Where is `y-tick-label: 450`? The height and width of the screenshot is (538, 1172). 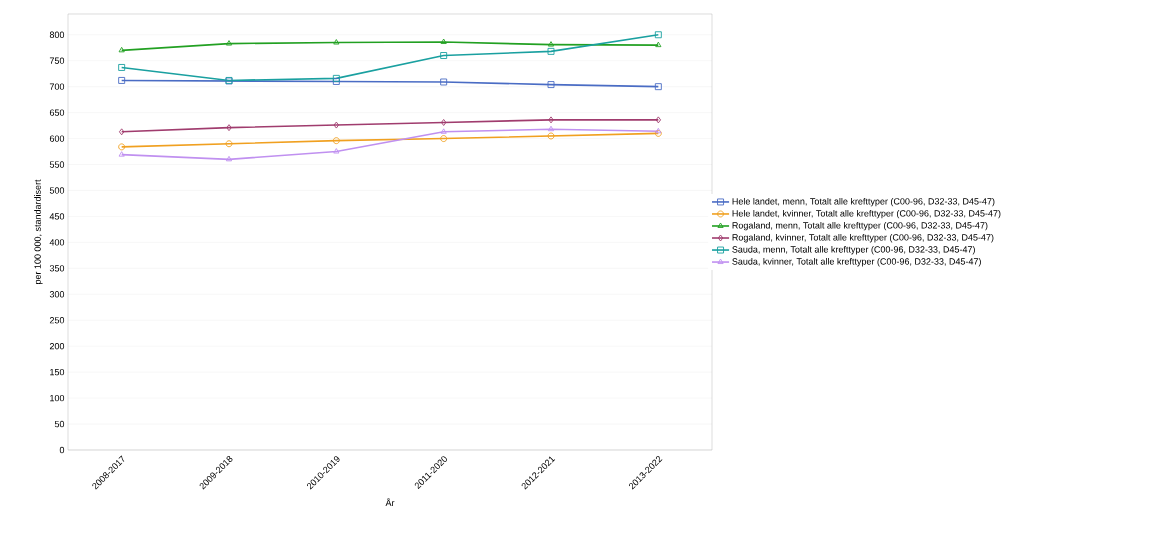
y-tick-label: 450 is located at coordinates (57, 216).